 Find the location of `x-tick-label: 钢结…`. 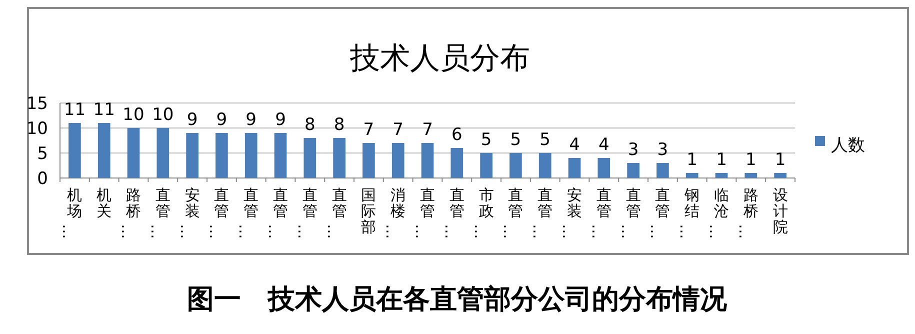

x-tick-label: 钢结… is located at coordinates (688, 212).